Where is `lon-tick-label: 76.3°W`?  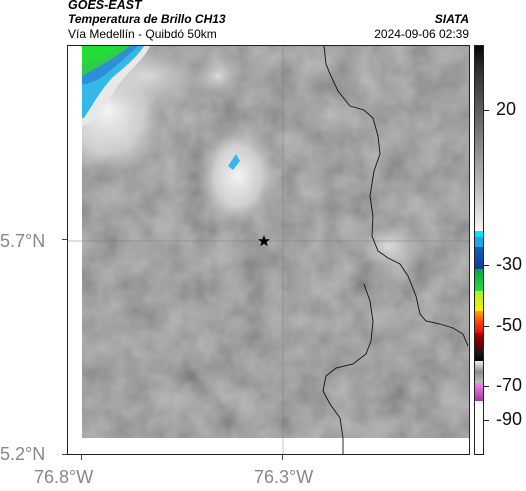 lon-tick-label: 76.3°W is located at coordinates (284, 477).